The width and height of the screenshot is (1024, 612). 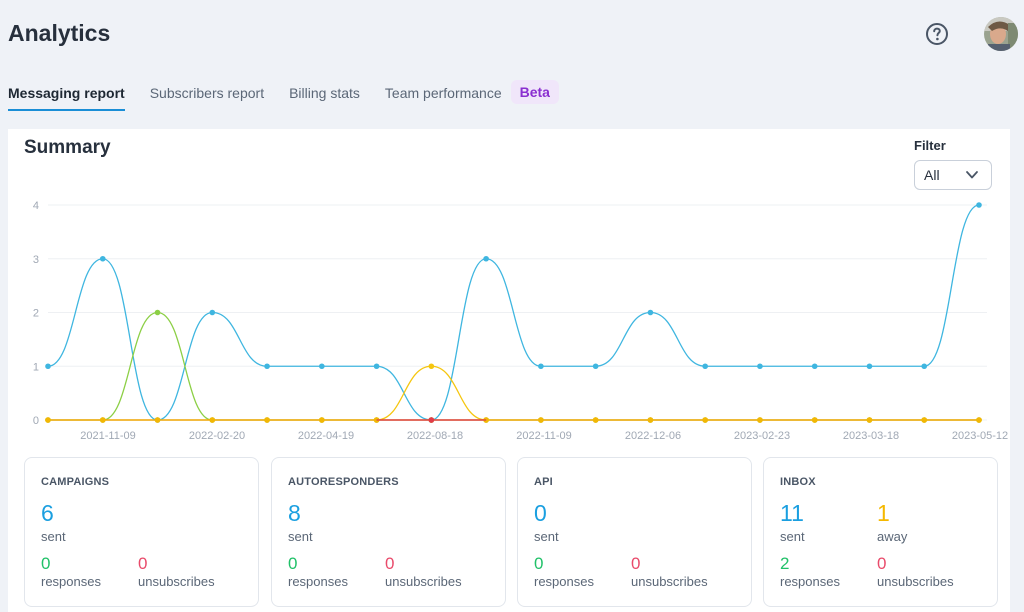 I want to click on filter-label: Filter, so click(x=930, y=145).